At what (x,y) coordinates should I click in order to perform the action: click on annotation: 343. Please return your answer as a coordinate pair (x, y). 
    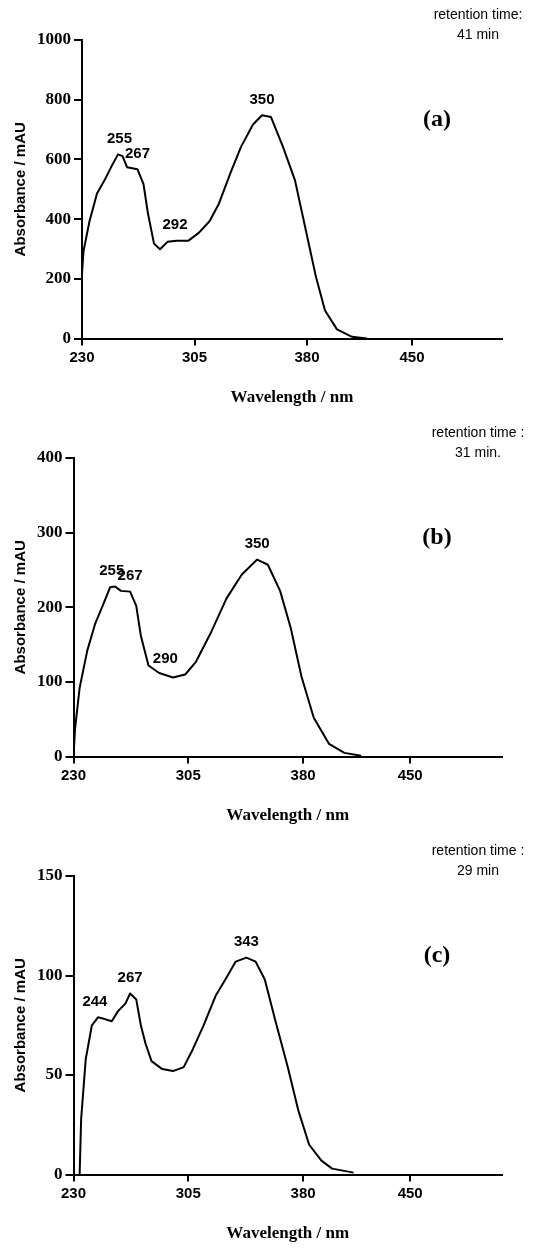
    Looking at the image, I should click on (246, 941).